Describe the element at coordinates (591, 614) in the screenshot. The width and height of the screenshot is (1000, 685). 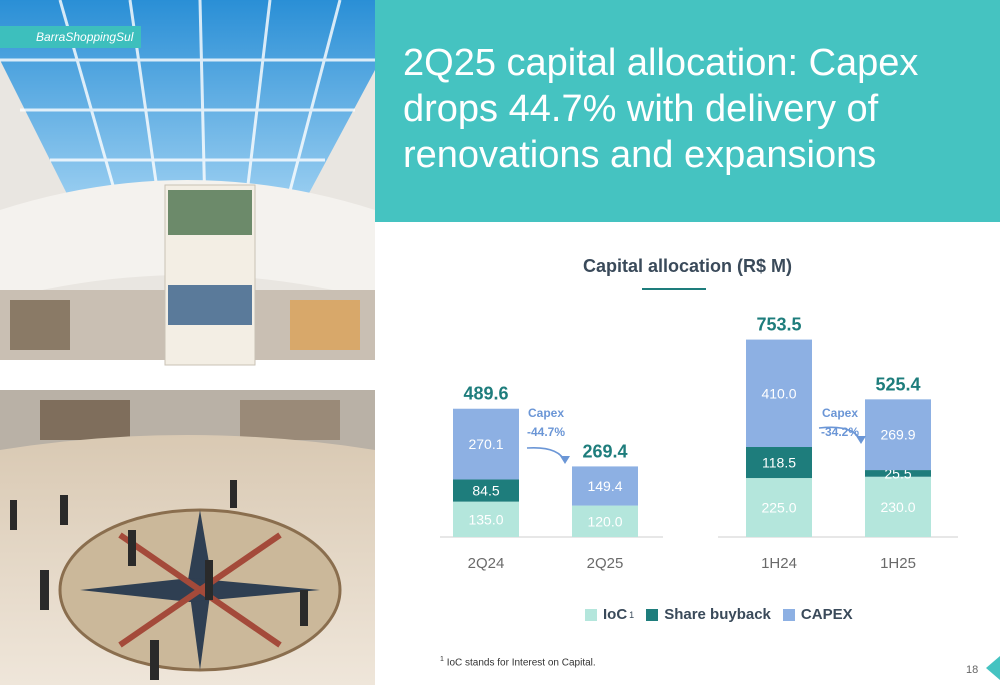
I see `legend-swatch-ioc` at that location.